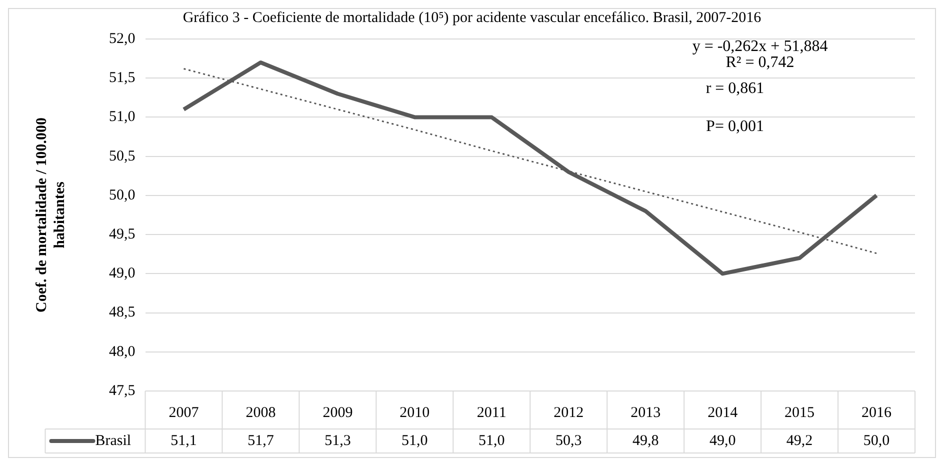 The image size is (944, 466). What do you see at coordinates (113, 440) in the screenshot?
I see `legend-label: Brasil` at bounding box center [113, 440].